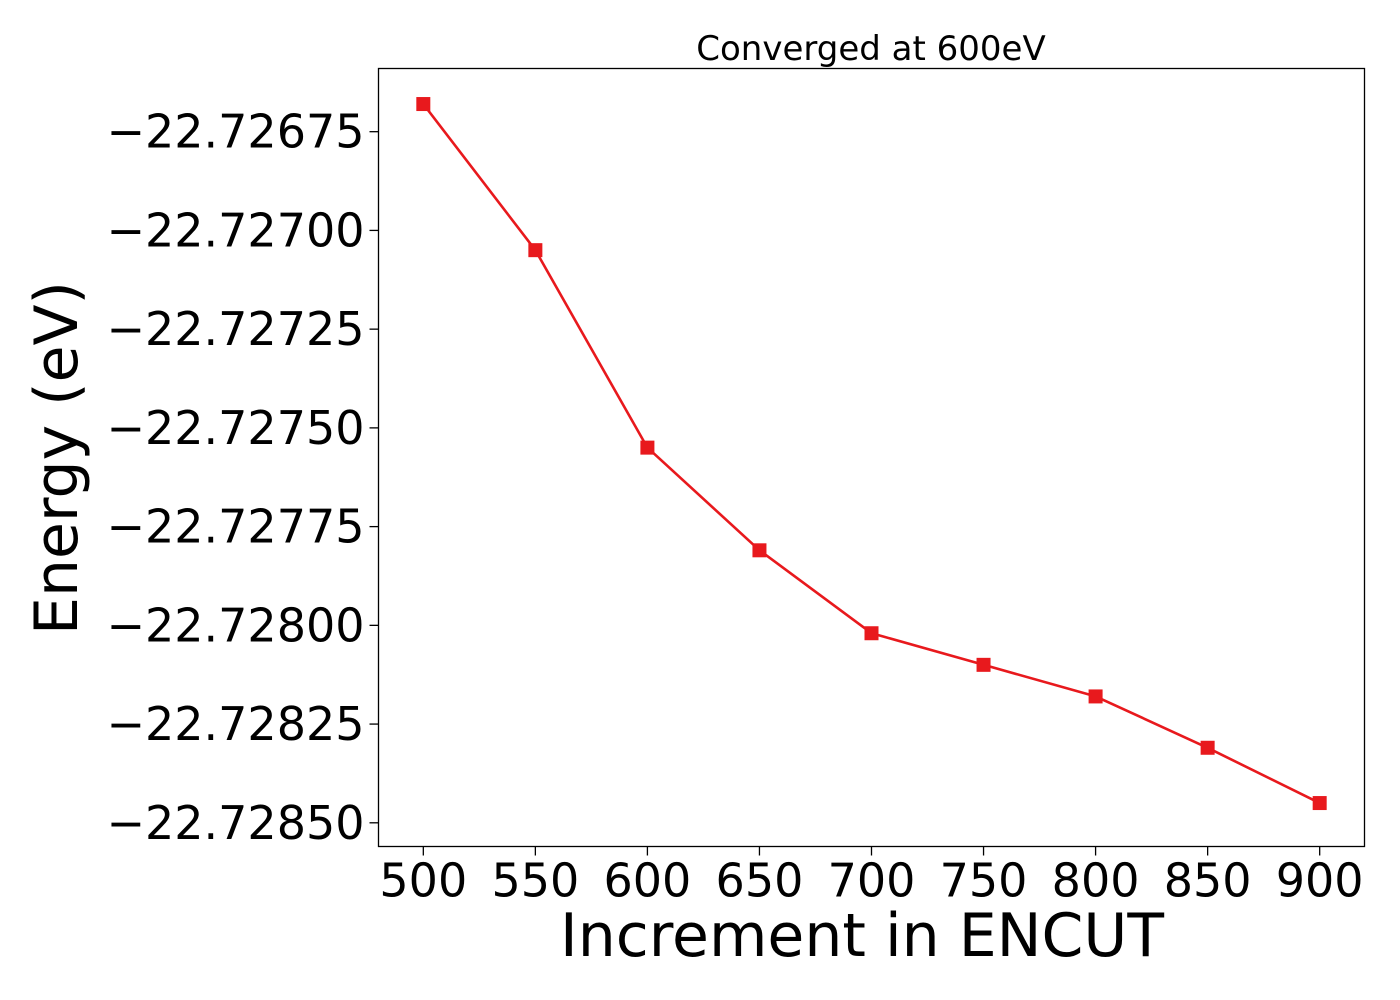 Image resolution: width=1400 pixels, height=1000 pixels. I want to click on x-tick-label: 850, so click(1208, 881).